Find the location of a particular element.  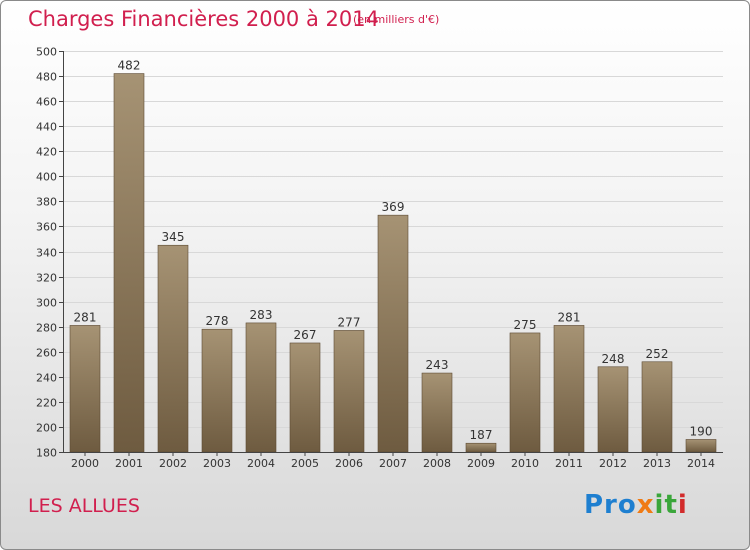

data-label: 482 is located at coordinates (129, 66).